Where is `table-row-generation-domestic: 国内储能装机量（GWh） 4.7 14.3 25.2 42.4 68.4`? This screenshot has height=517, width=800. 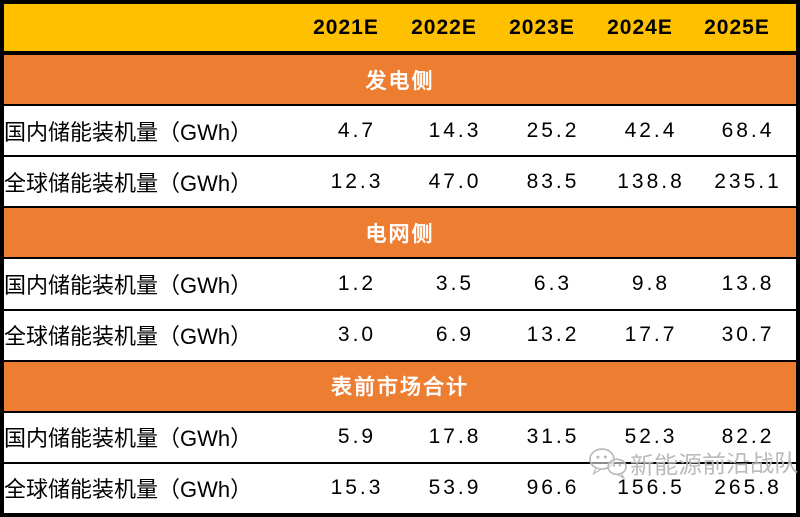 table-row-generation-domestic: 国内储能装机量（GWh） 4.7 14.3 25.2 42.4 68.4 is located at coordinates (400, 131).